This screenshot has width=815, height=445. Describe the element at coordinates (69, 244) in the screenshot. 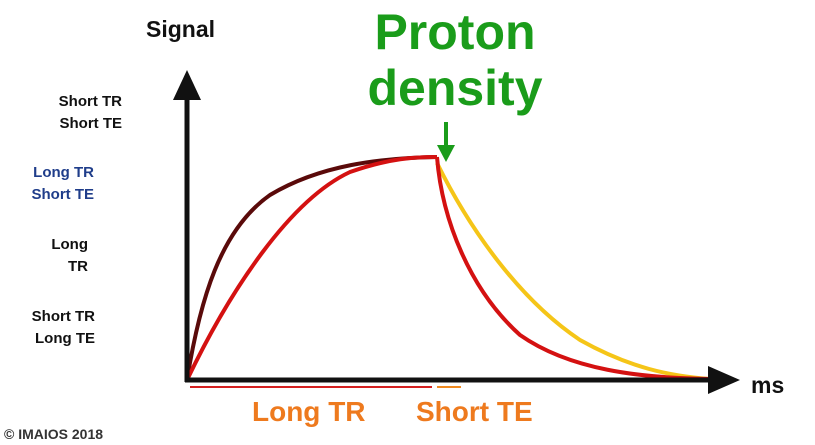

I see `legend-line-1: Long` at that location.